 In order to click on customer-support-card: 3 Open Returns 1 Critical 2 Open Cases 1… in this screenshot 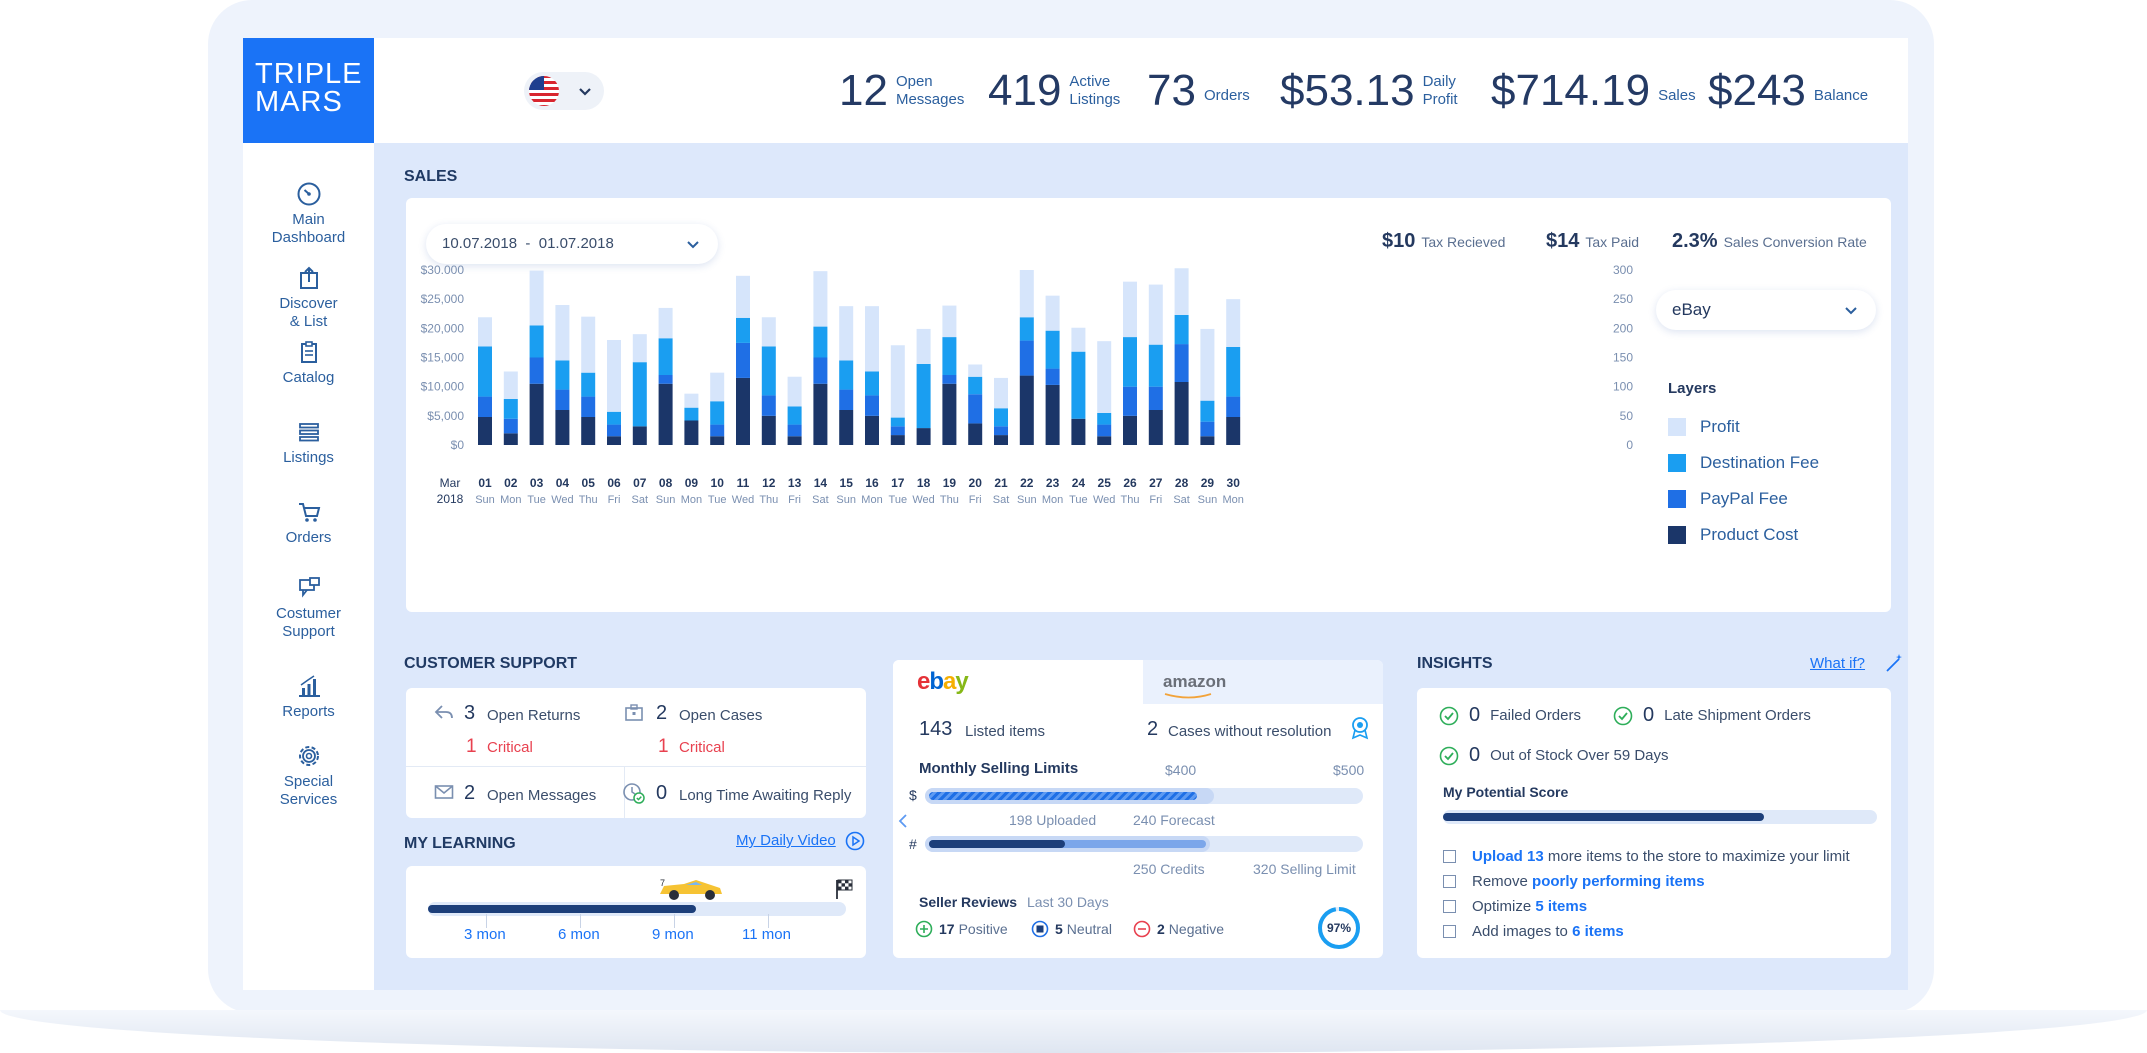, I will do `click(636, 753)`.